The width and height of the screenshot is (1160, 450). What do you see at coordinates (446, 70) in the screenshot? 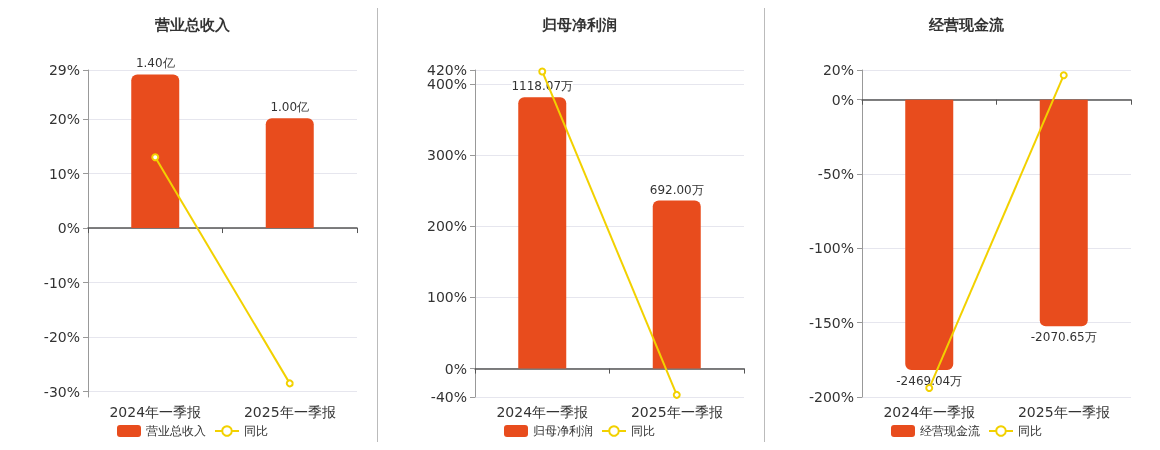
I see `y-tick-label: 420%` at bounding box center [446, 70].